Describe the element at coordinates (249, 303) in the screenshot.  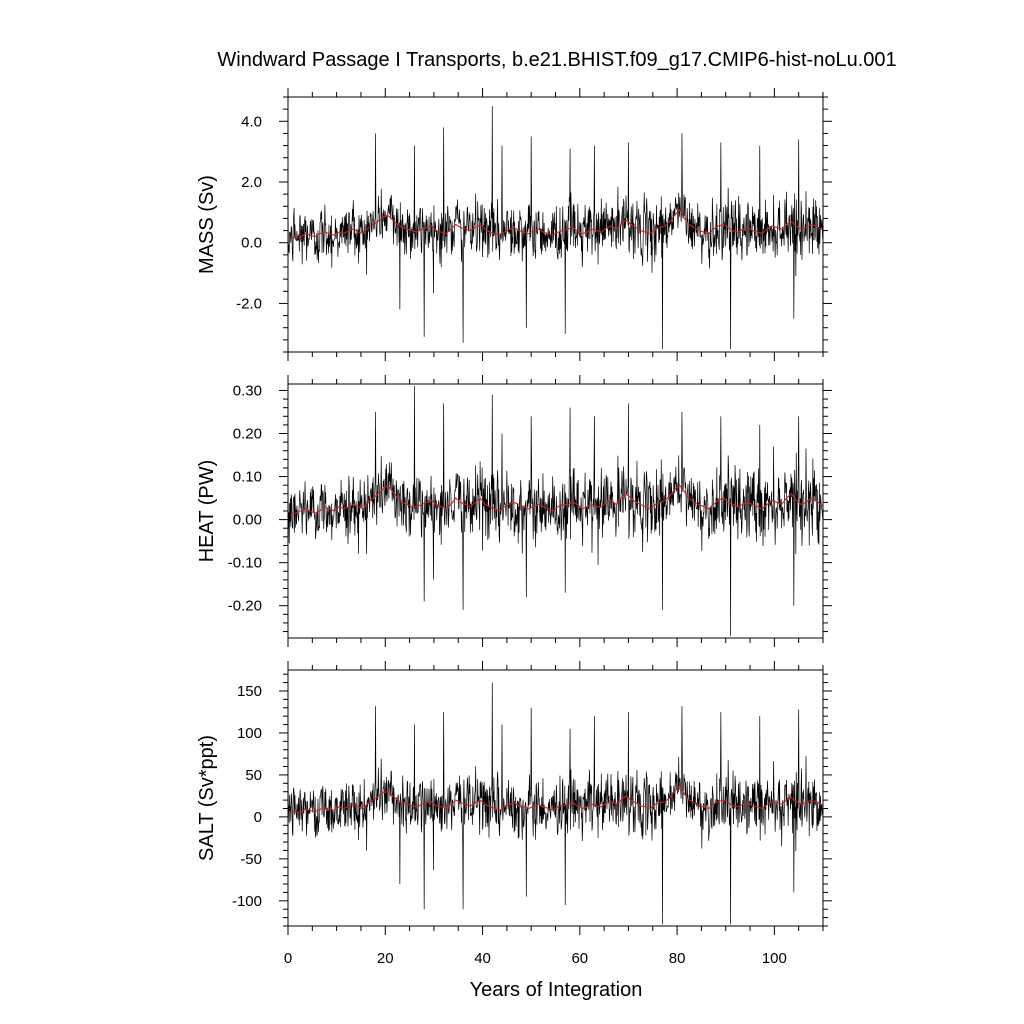
I see `y-tick-label: -2.0` at that location.